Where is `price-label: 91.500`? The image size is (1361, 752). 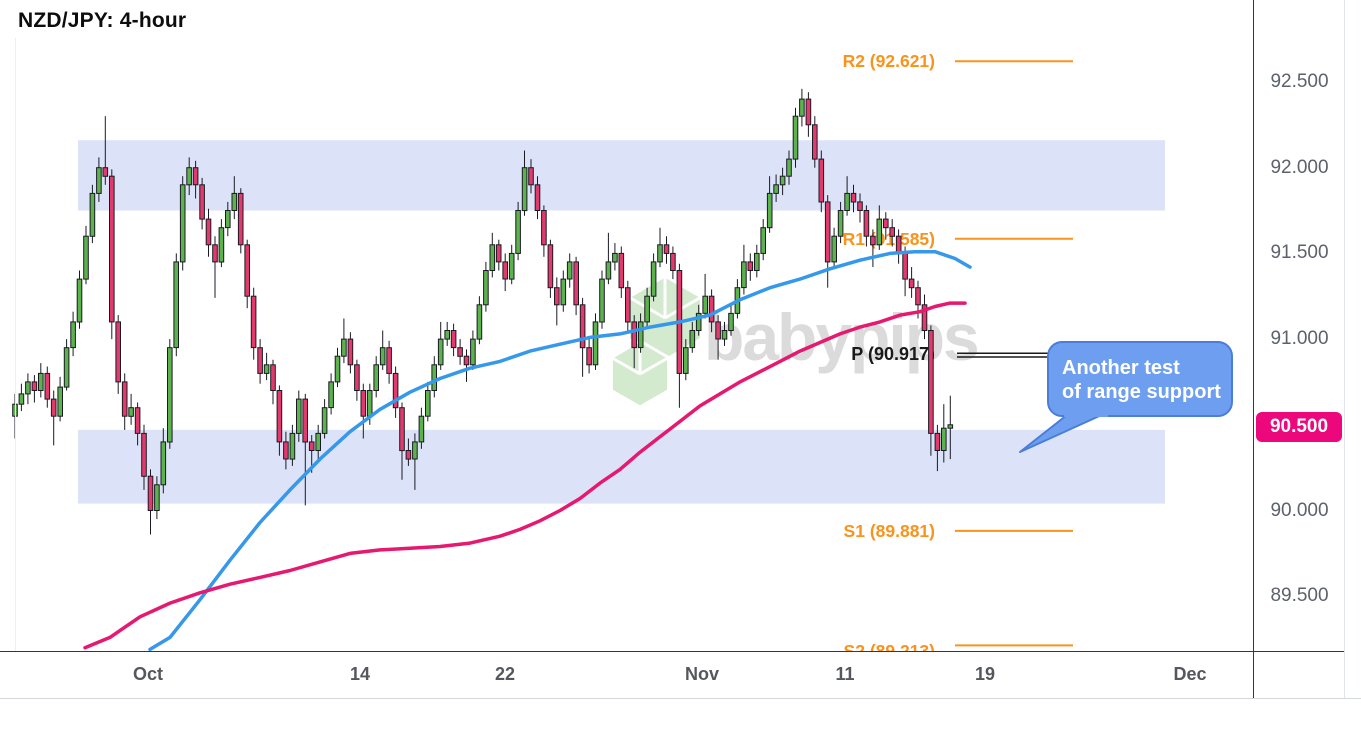
price-label: 91.500 is located at coordinates (1299, 252).